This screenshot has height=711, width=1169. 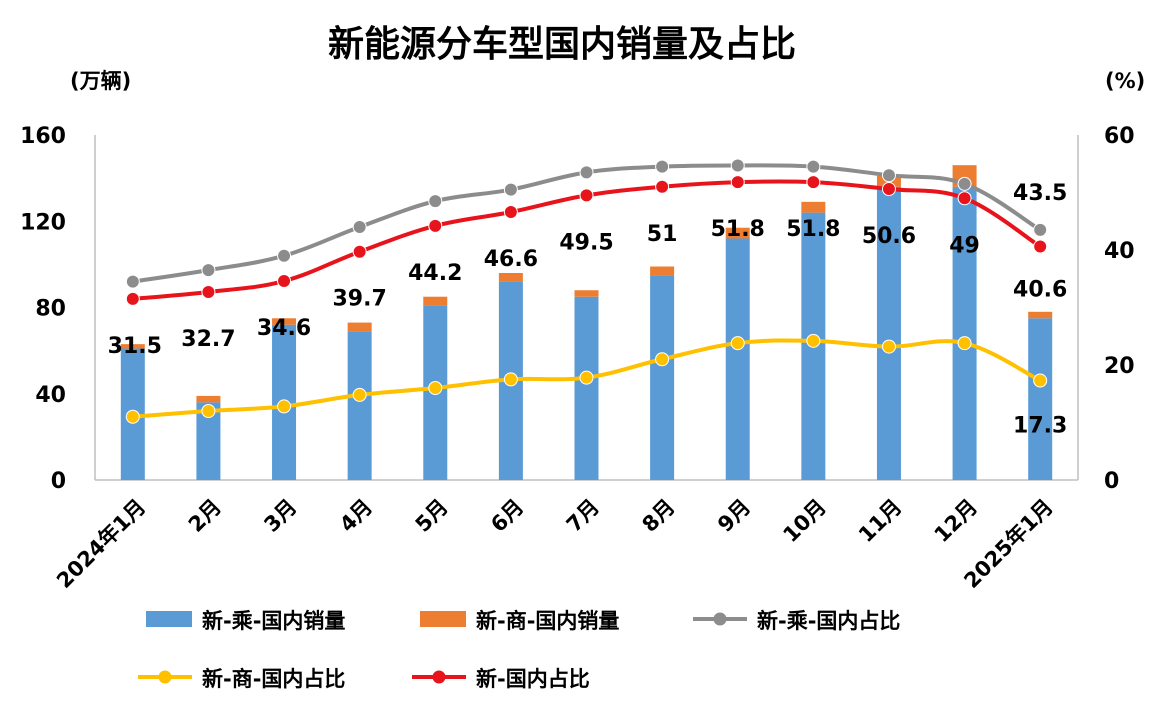 I want to click on legend-swatch-新-商-国内销量, so click(x=443, y=619).